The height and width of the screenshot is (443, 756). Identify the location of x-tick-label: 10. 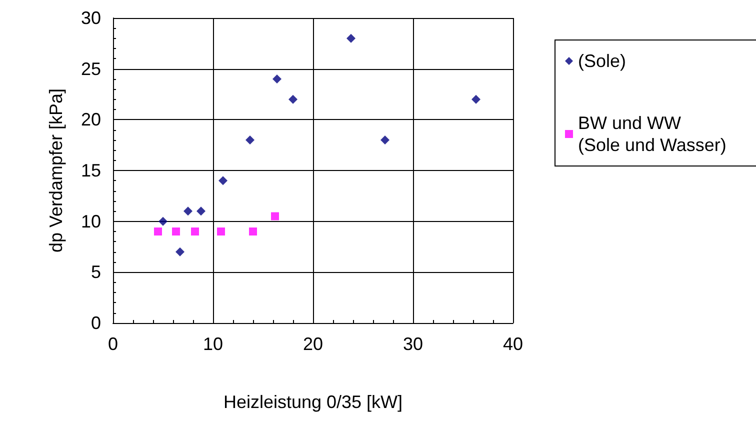
(213, 344).